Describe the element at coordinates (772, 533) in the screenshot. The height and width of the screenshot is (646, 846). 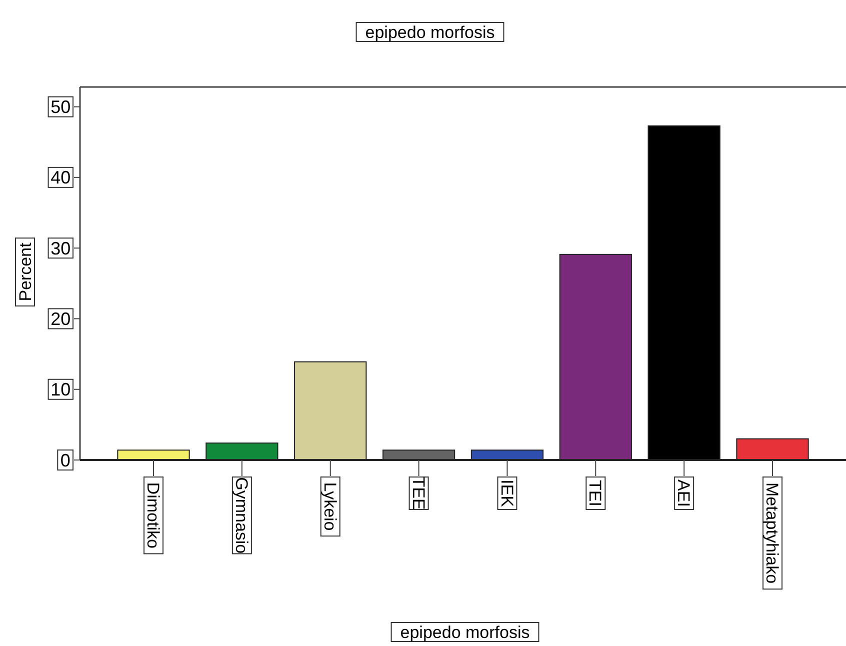
I see `x-tick-label: Metaptyhiako` at that location.